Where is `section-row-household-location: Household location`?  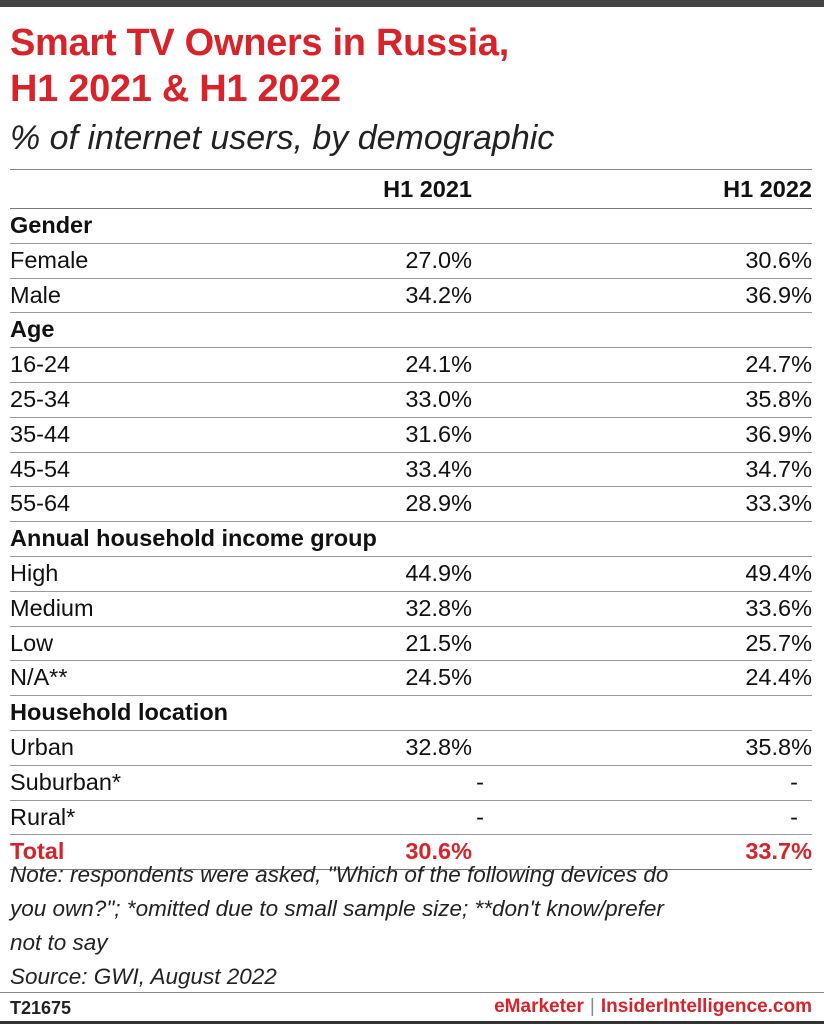 section-row-household-location: Household location is located at coordinates (411, 713).